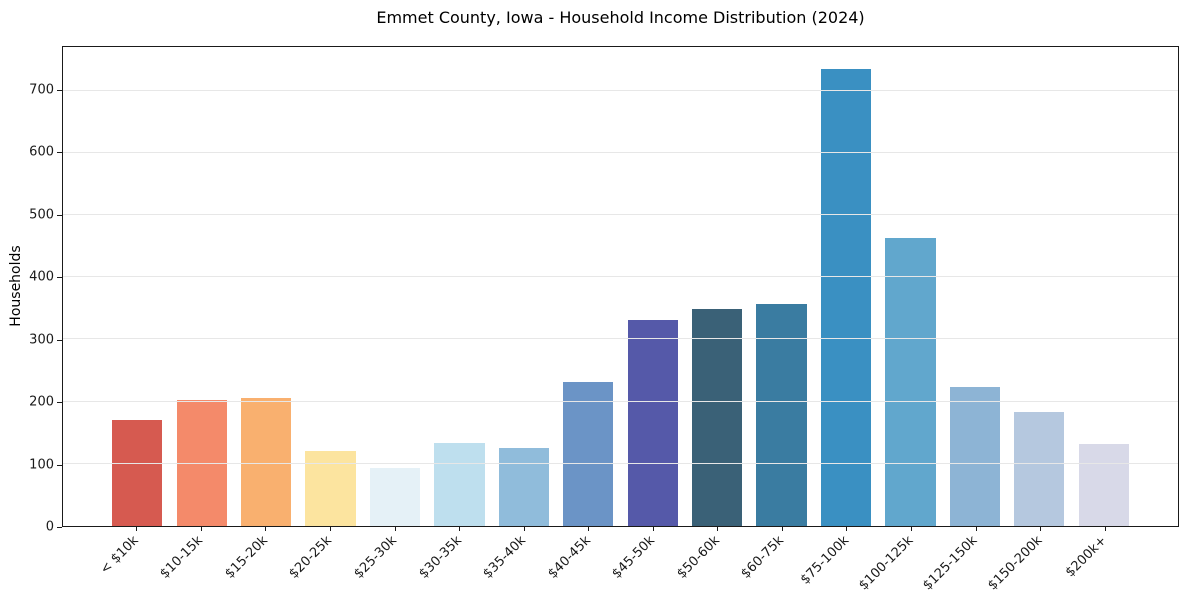  Describe the element at coordinates (950, 561) in the screenshot. I see `x-tick-label: $125-150k` at that location.